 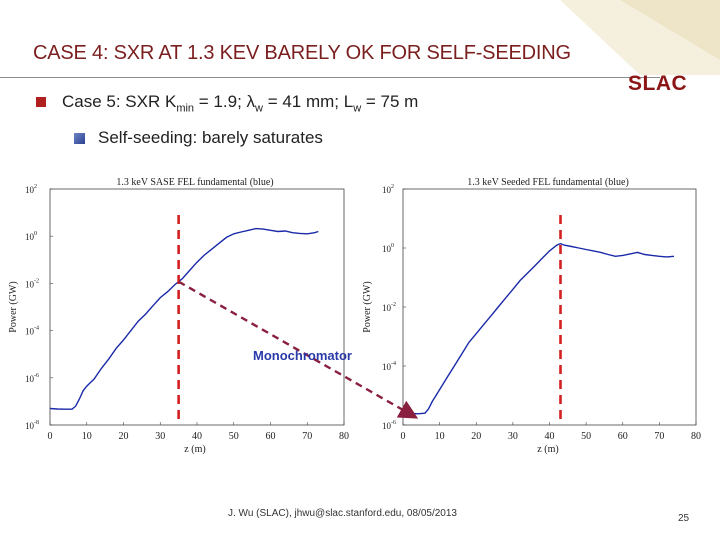 I want to click on slac-logo: SLAC, so click(x=658, y=83).